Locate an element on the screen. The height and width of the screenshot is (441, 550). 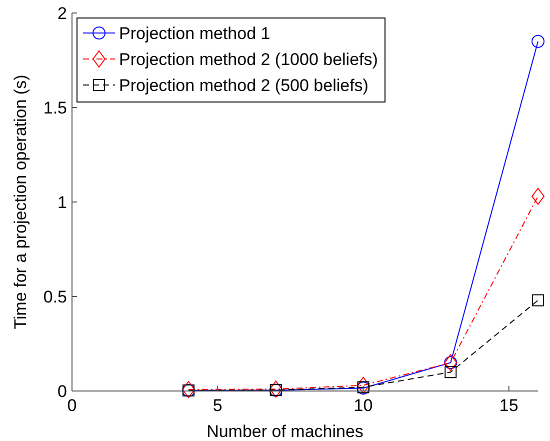
legend-label: Projection method 2 (500 beliefs) is located at coordinates (243, 85).